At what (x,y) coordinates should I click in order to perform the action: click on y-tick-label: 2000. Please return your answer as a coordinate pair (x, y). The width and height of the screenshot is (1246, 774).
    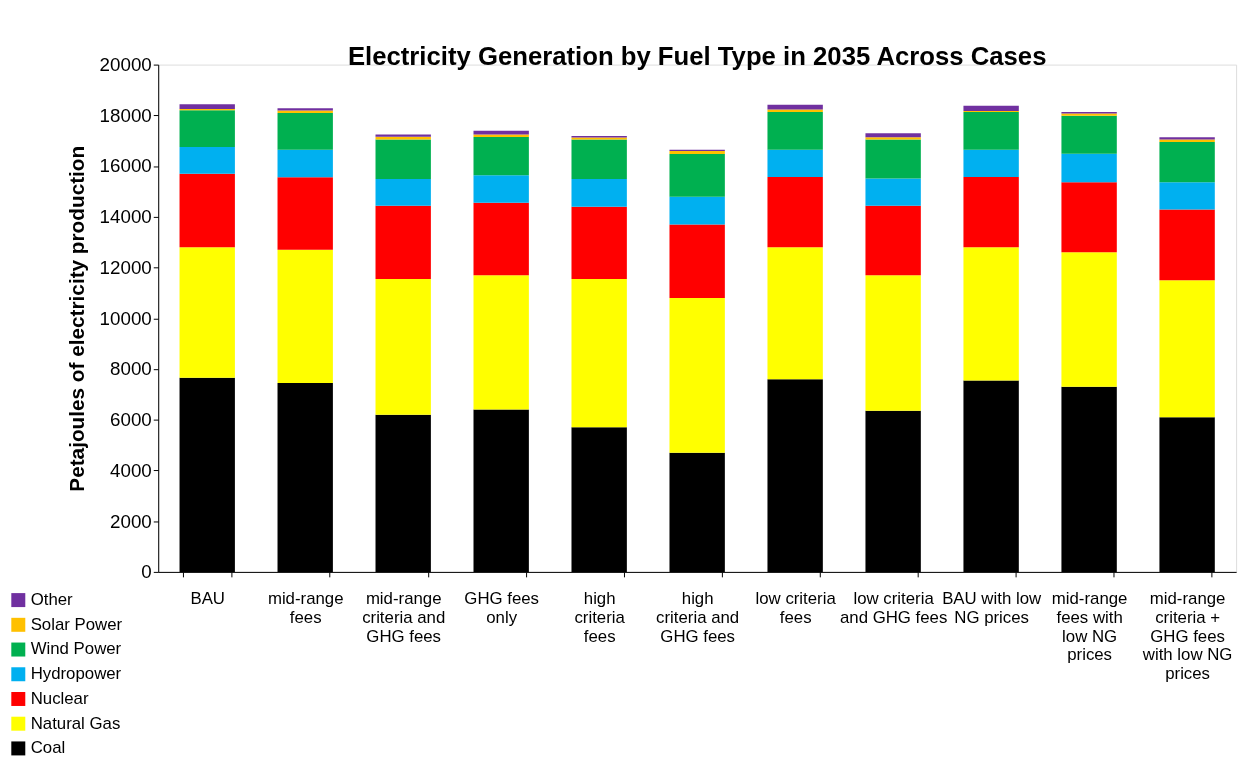
    Looking at the image, I should click on (131, 521).